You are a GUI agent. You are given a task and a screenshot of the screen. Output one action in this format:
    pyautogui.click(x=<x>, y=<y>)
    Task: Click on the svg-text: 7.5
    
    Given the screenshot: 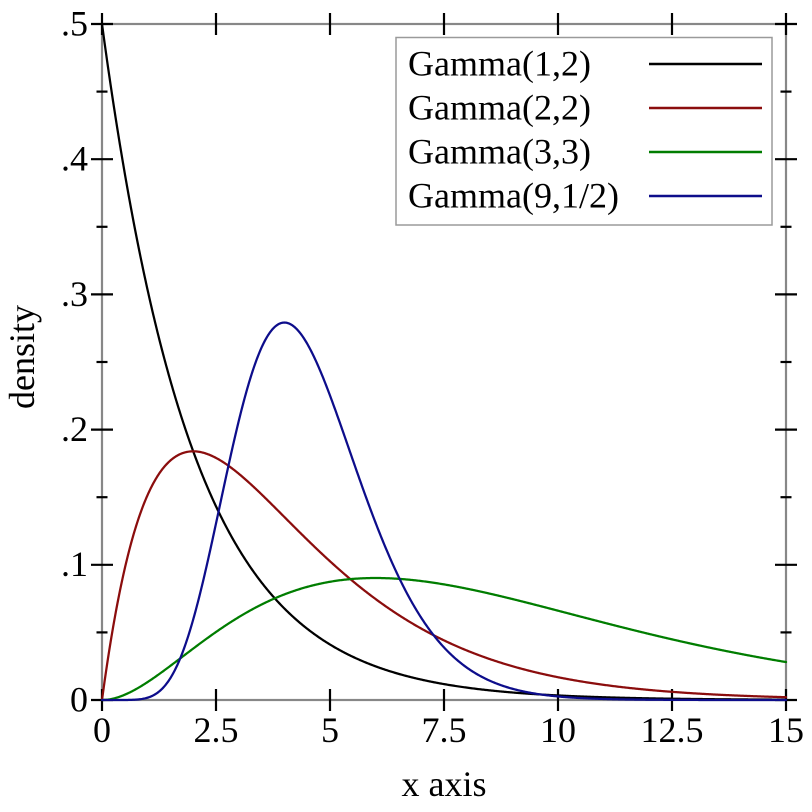 What is the action you would take?
    pyautogui.click(x=444, y=730)
    